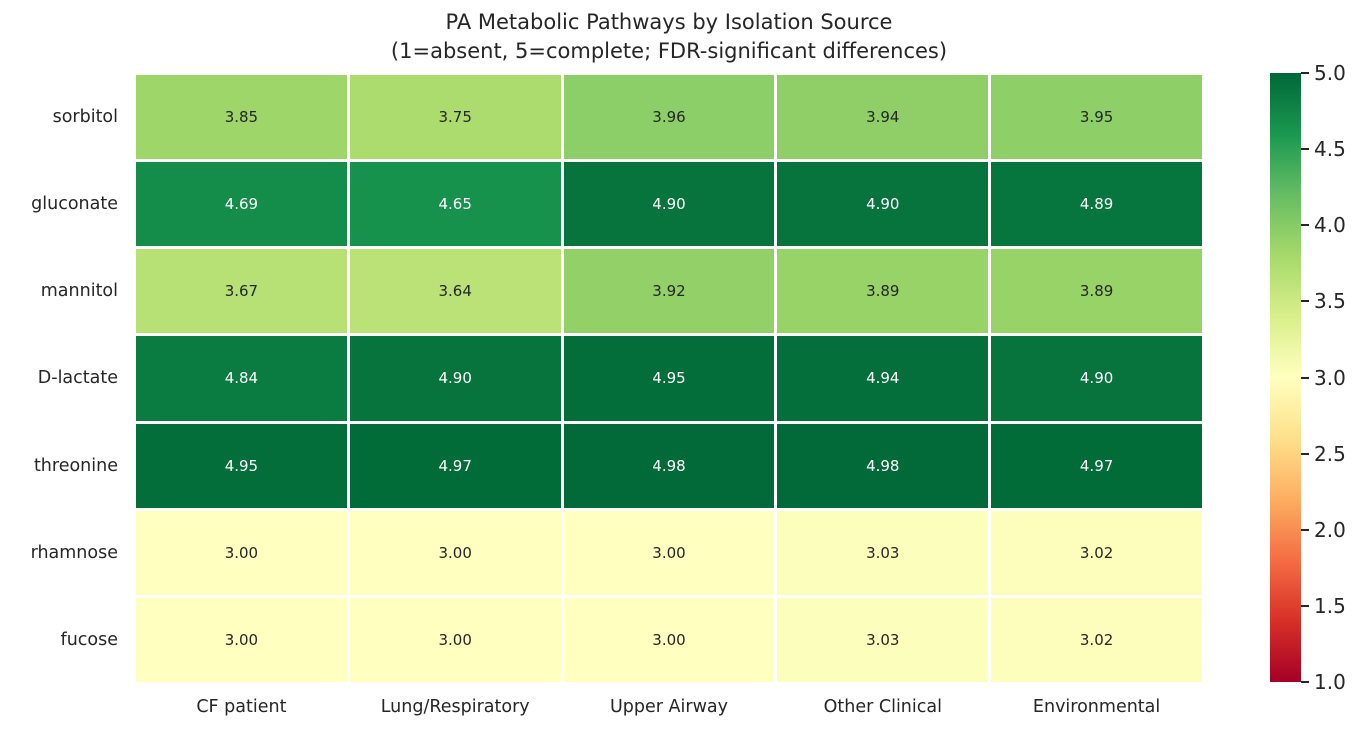 The width and height of the screenshot is (1362, 733). Describe the element at coordinates (241, 707) in the screenshot. I see `x-axis-label: CF patient` at that location.